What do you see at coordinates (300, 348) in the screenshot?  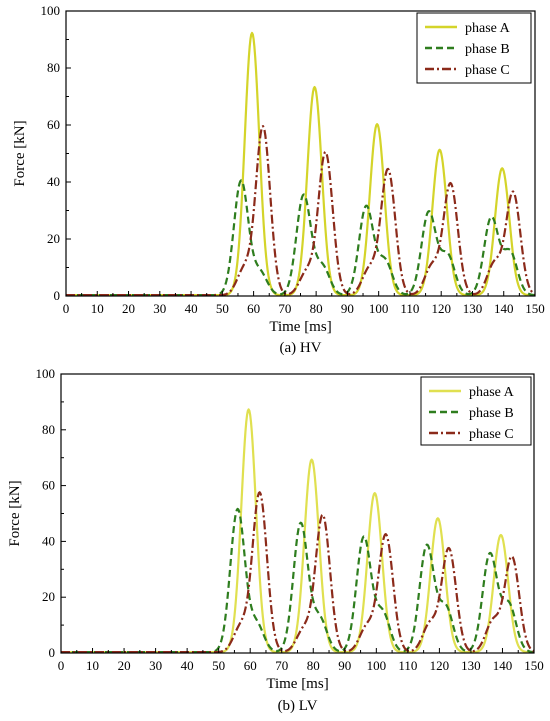 I see `panel-caption: (a) HV` at bounding box center [300, 348].